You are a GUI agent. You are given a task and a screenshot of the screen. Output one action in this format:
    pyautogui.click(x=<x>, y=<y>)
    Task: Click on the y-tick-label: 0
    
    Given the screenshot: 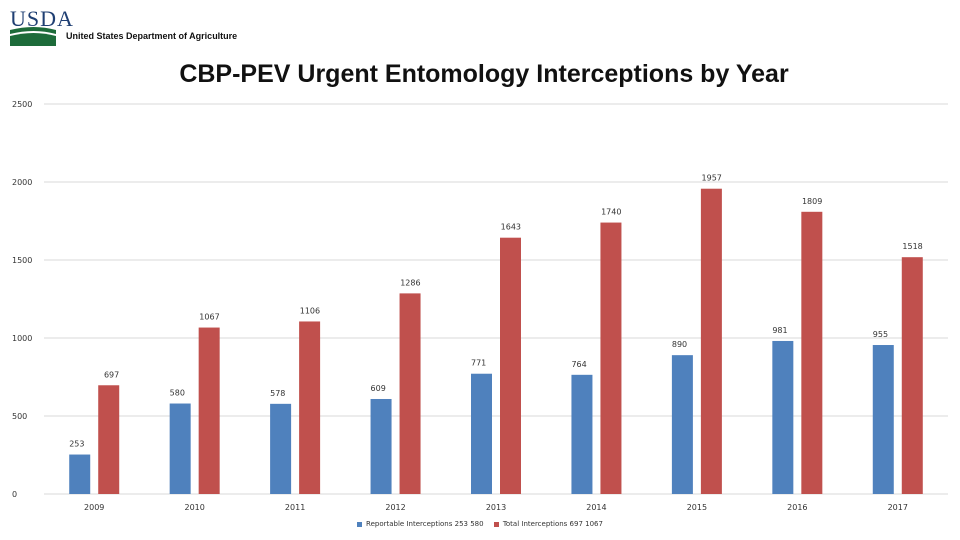 What is the action you would take?
    pyautogui.click(x=14, y=494)
    